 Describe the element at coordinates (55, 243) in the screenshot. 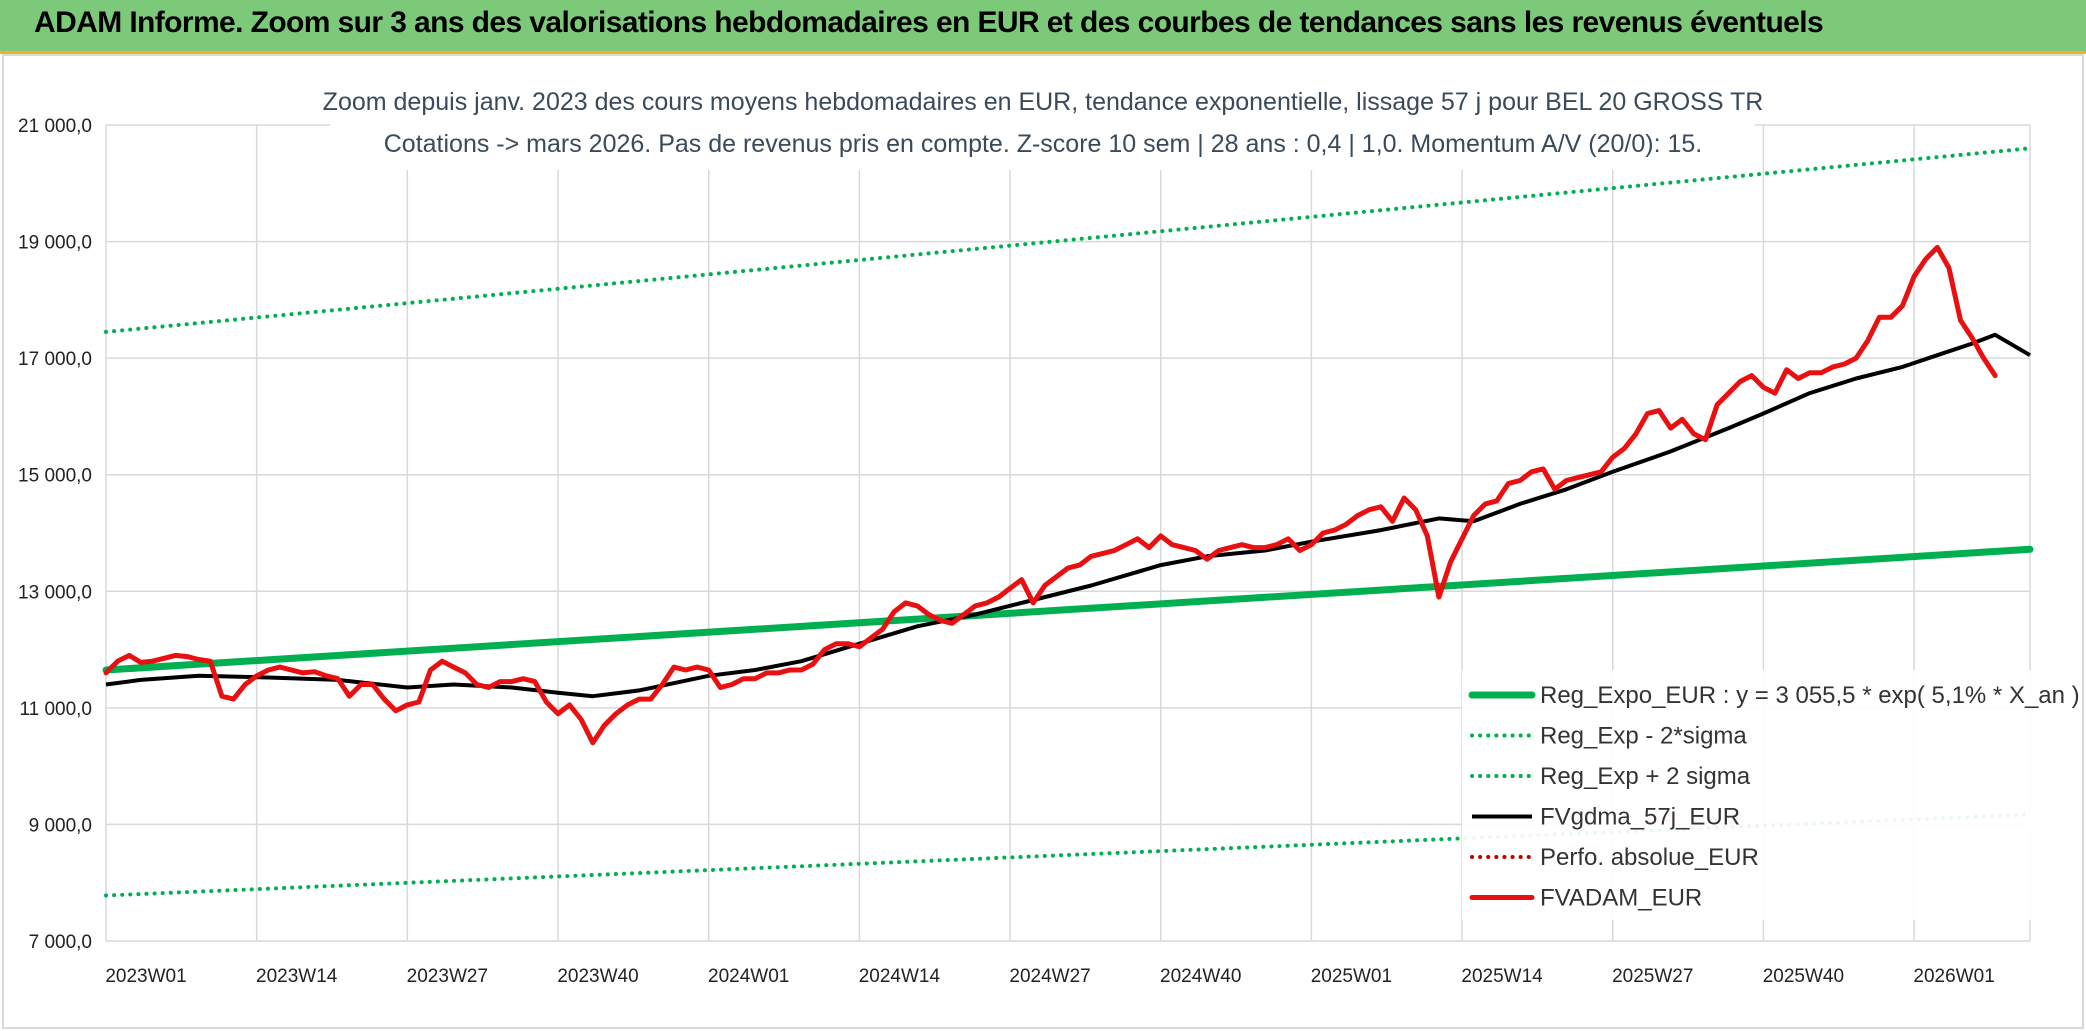

I see `y-tick-label: 19 000,0` at that location.